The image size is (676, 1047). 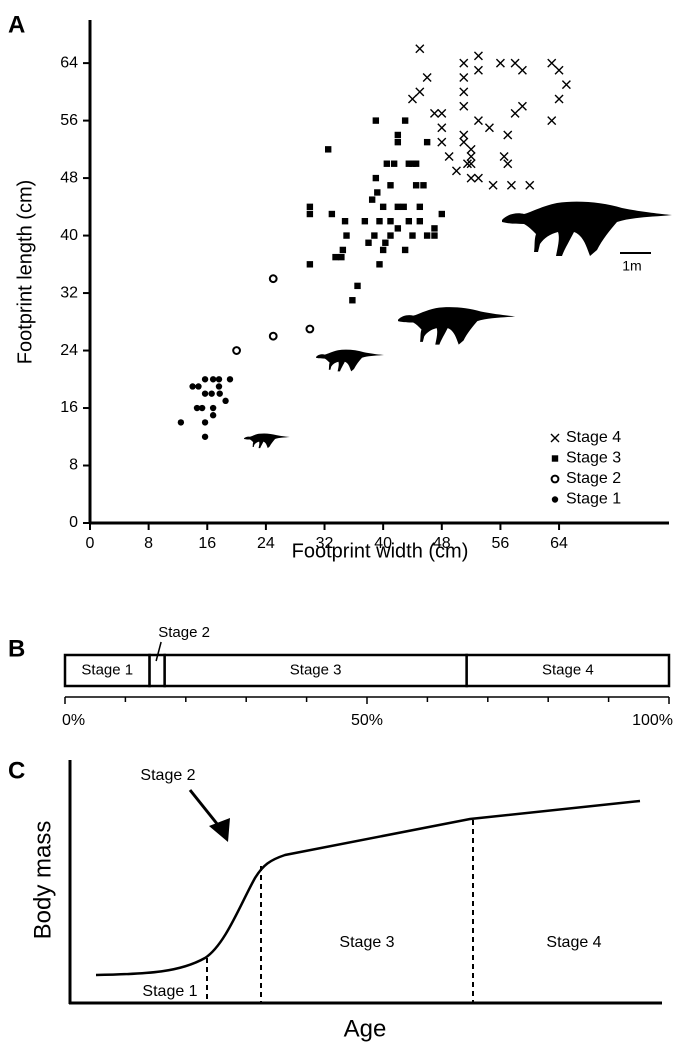 I want to click on stage-label: Stage 1, so click(x=169, y=991).